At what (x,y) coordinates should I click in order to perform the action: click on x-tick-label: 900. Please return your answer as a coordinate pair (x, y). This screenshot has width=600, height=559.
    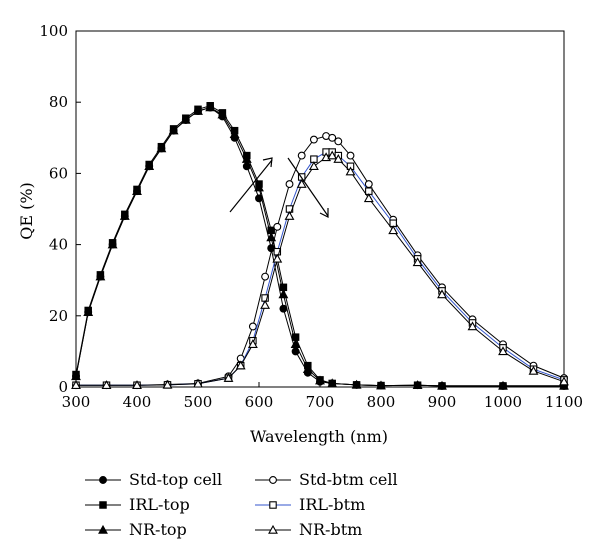
    Looking at the image, I should click on (442, 402).